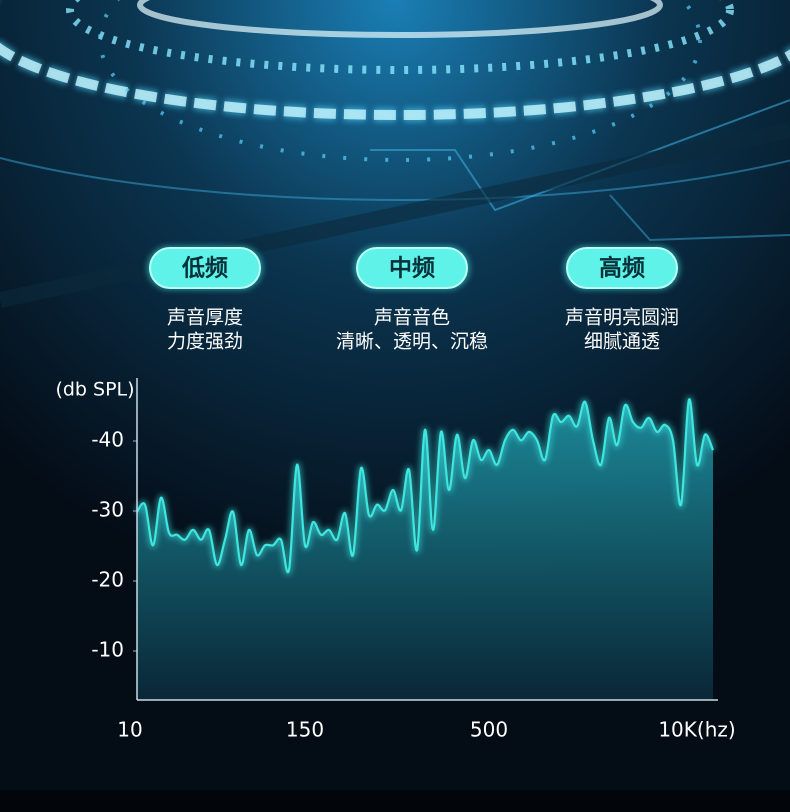 The height and width of the screenshot is (812, 790). What do you see at coordinates (622, 342) in the screenshot?
I see `band-description: 细腻通透` at bounding box center [622, 342].